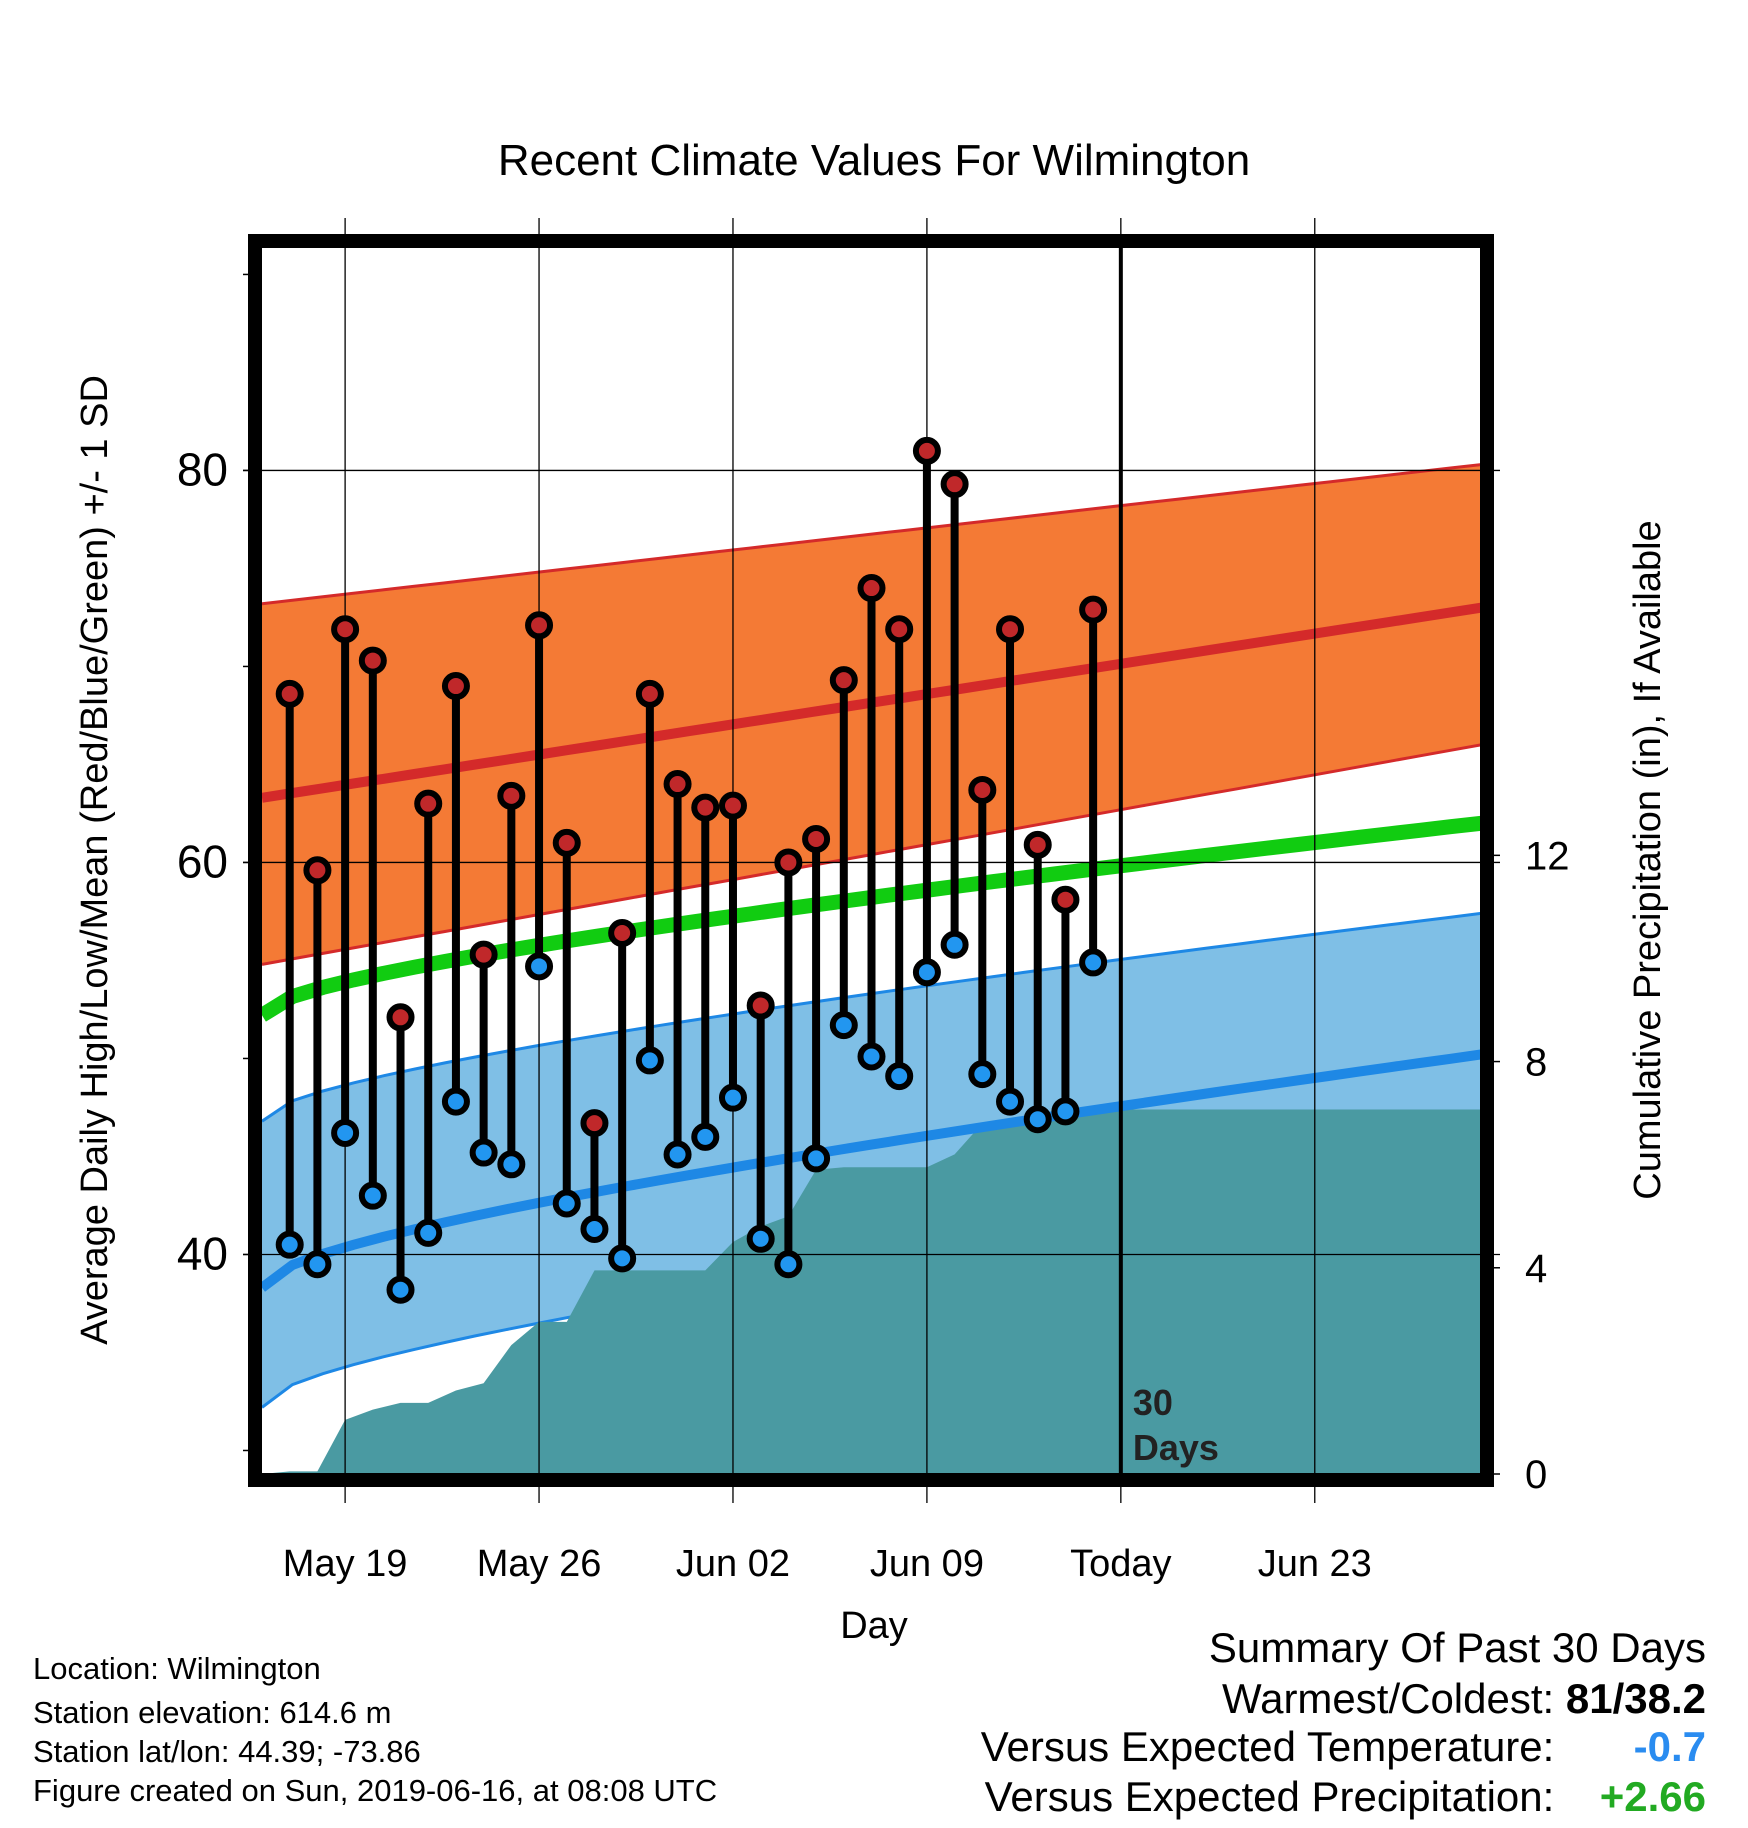 The image size is (1748, 1828). Describe the element at coordinates (1120, 1564) in the screenshot. I see `x-tick-label: Today` at that location.